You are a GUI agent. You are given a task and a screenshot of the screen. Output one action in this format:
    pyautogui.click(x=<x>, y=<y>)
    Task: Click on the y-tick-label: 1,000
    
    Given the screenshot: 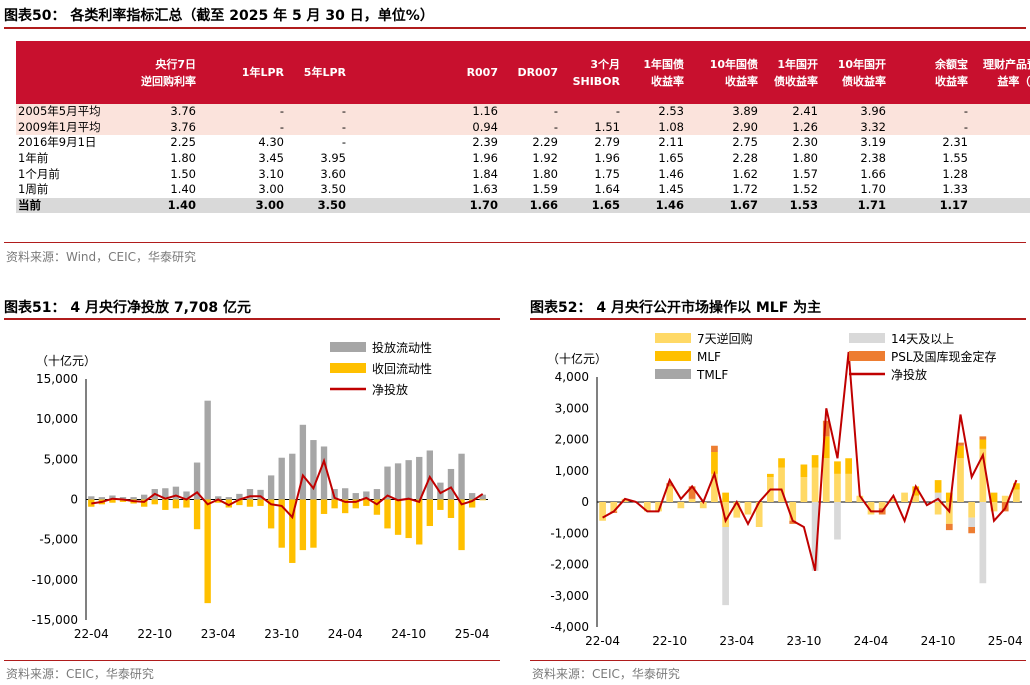 What is the action you would take?
    pyautogui.click(x=572, y=471)
    